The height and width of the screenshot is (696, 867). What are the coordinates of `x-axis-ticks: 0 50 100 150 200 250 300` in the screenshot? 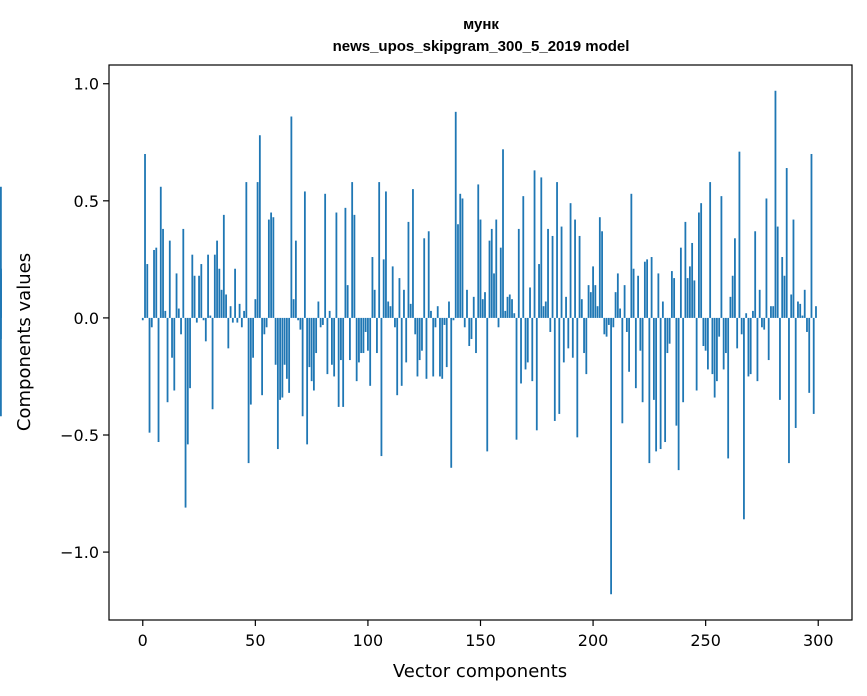 It's located at (486, 635).